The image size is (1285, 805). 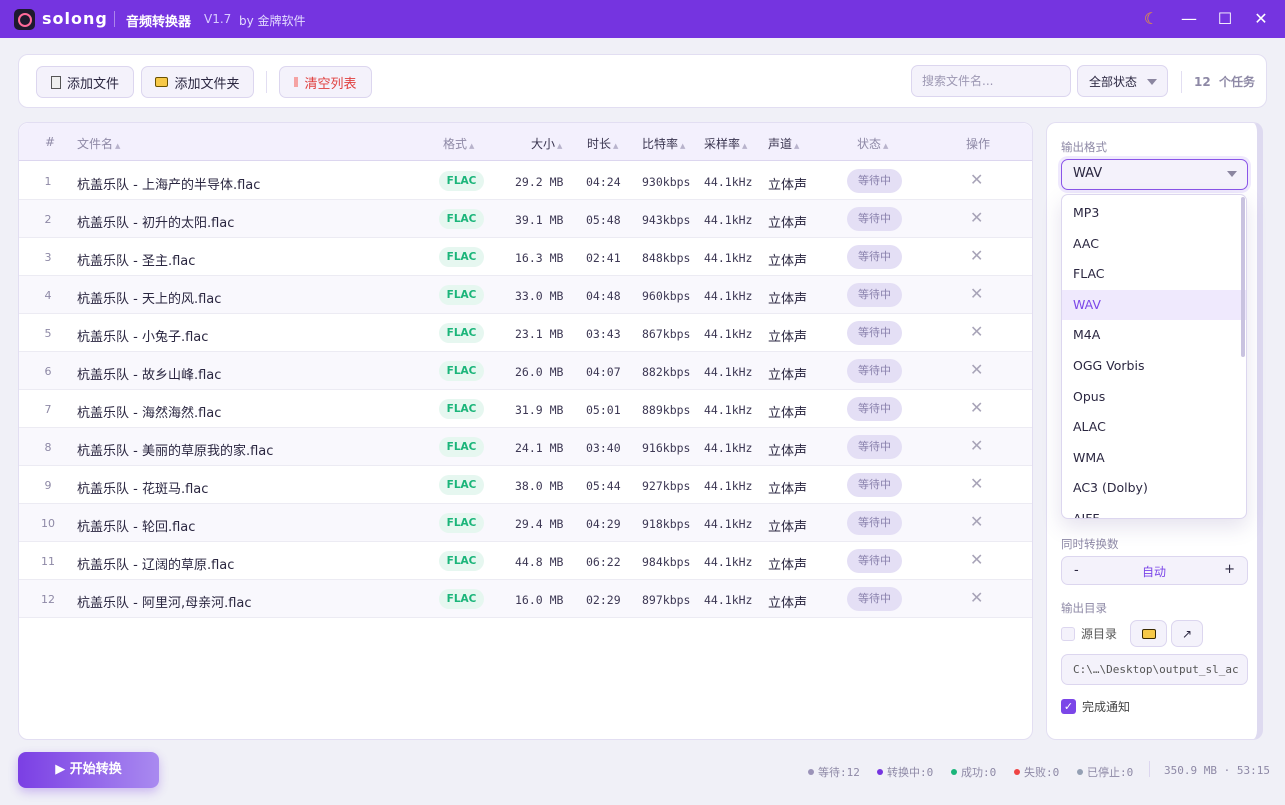 What do you see at coordinates (88, 770) in the screenshot?
I see `start-convert-button: ▶ 开始转换` at bounding box center [88, 770].